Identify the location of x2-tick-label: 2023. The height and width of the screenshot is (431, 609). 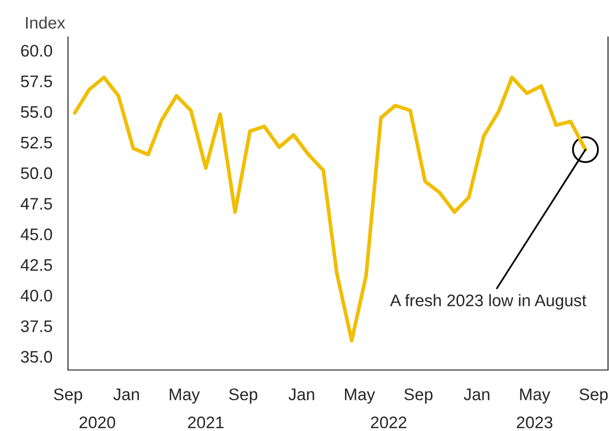
(534, 422).